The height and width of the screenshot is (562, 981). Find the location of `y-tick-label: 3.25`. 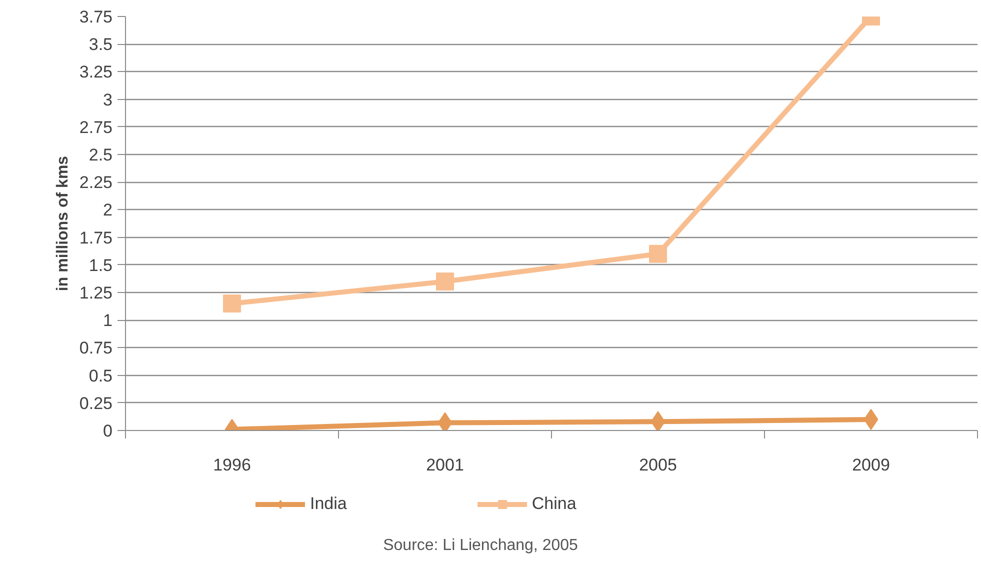

y-tick-label: 3.25 is located at coordinates (96, 72).